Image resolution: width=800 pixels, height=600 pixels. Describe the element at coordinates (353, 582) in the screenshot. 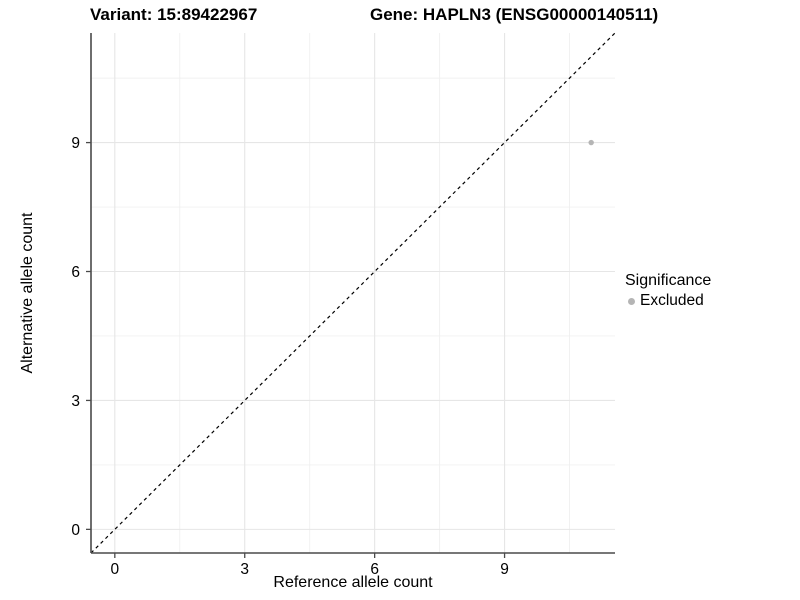

I see `x-axis-title: Reference allele count` at that location.